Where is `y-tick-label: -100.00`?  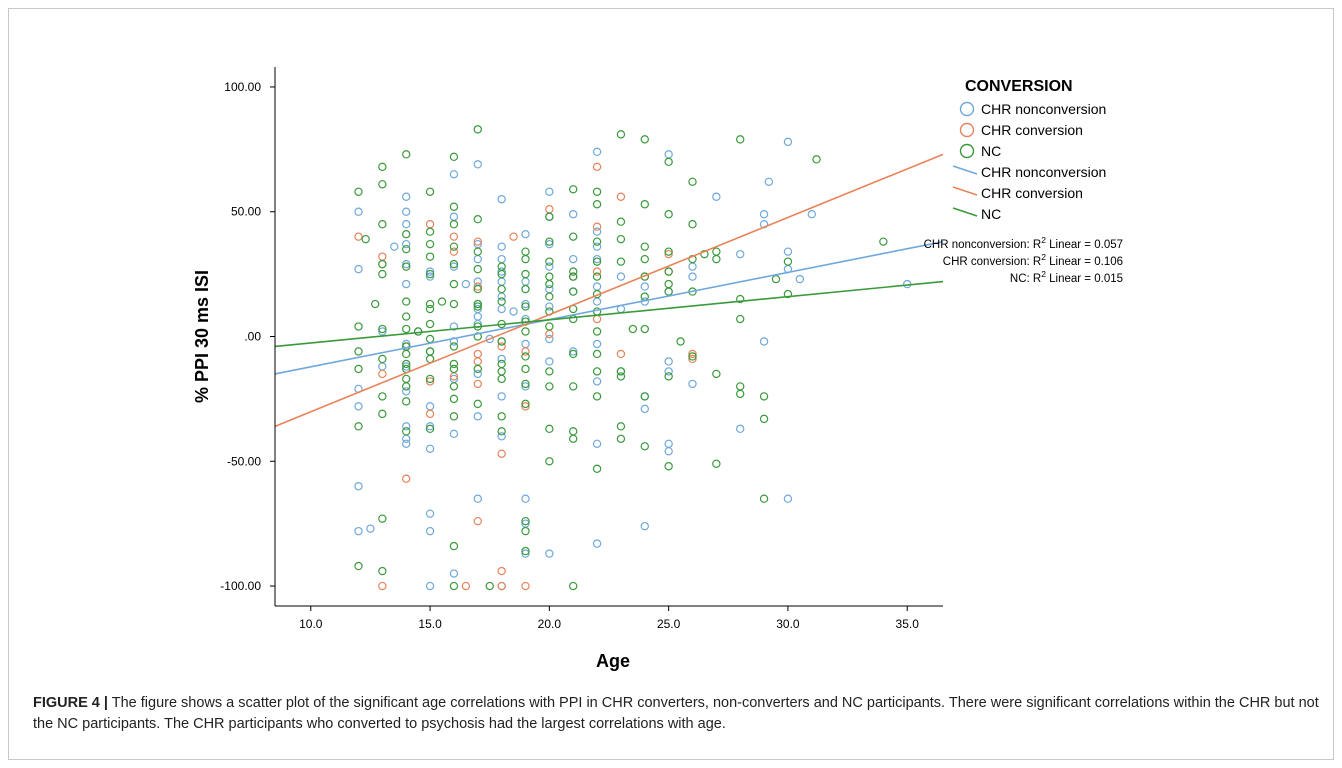 y-tick-label: -100.00 is located at coordinates (240, 586).